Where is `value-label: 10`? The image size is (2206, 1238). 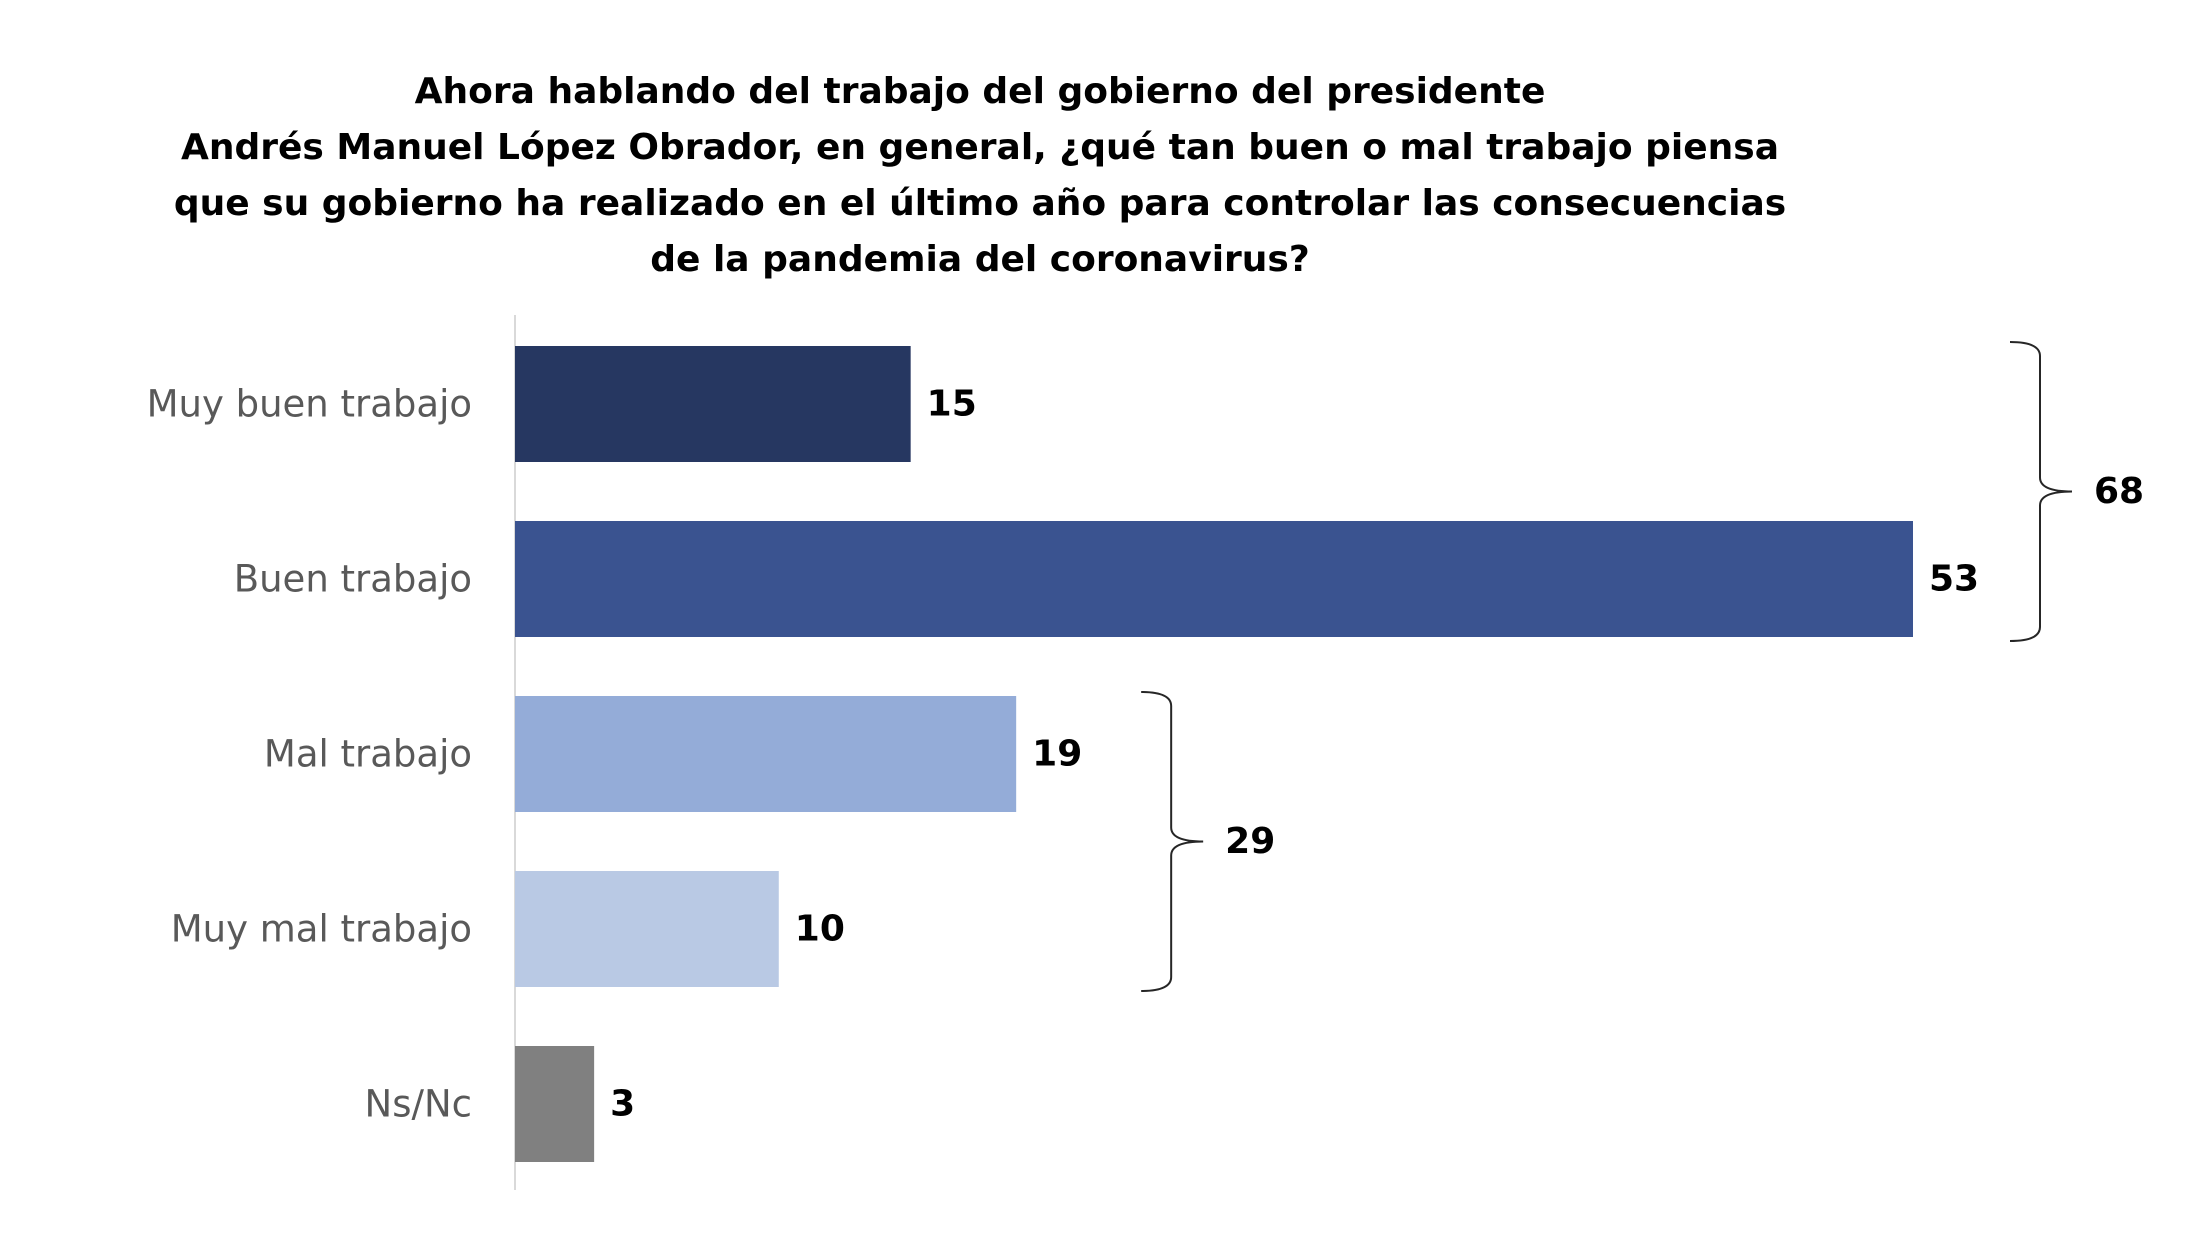 value-label: 10 is located at coordinates (820, 929).